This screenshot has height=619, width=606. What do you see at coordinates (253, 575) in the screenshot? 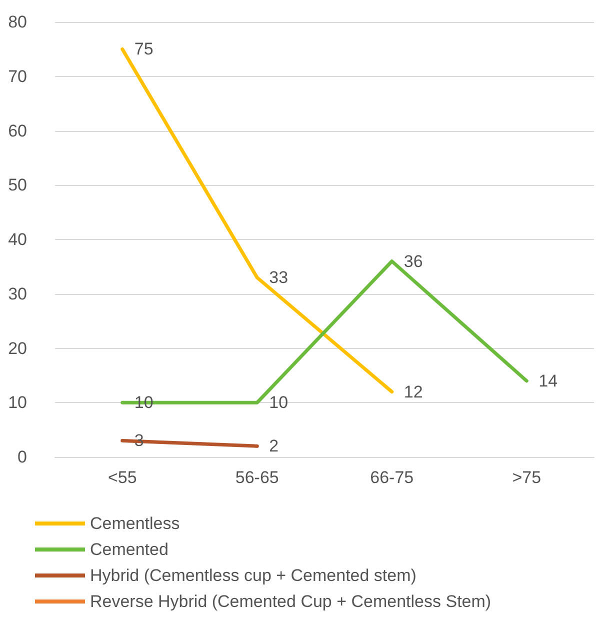
I see `legend-label: Hybrid (Cementless cup + Cemented stem)` at bounding box center [253, 575].